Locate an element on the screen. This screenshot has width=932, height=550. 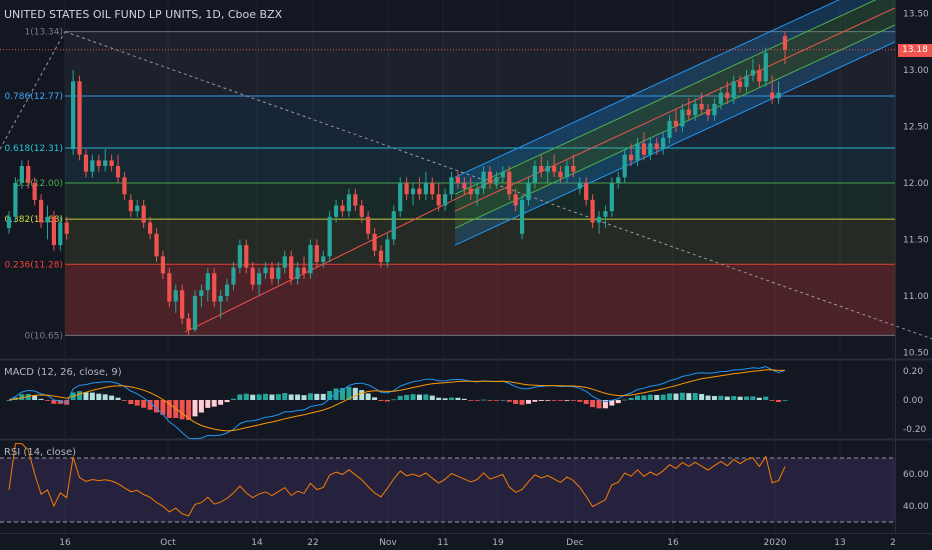
rsi-tick-label: 60.00 is located at coordinates (916, 475).